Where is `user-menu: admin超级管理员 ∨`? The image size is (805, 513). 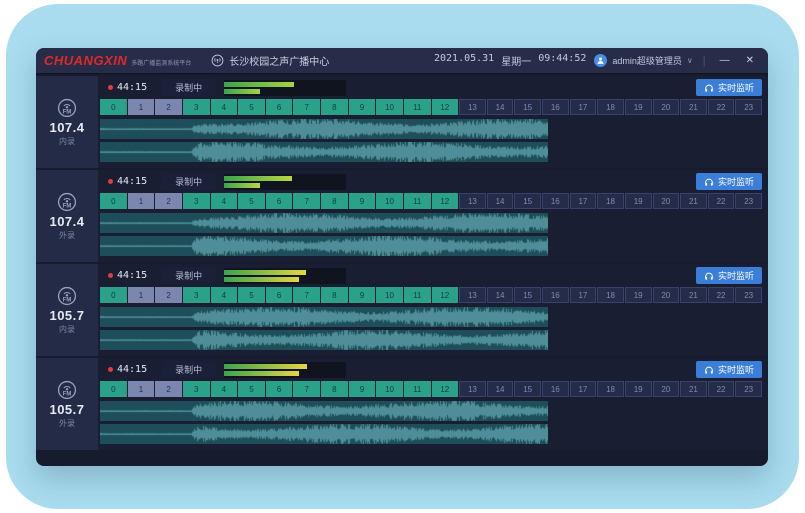 user-menu: admin超级管理员 ∨ is located at coordinates (643, 60).